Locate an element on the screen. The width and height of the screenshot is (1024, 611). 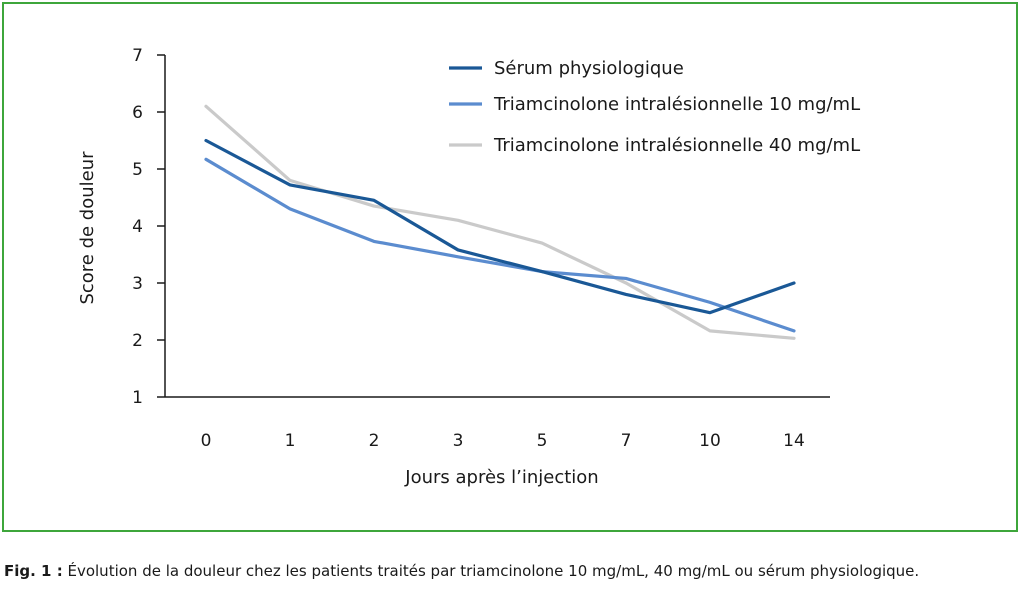
y-axis-title: Score de douleur is located at coordinates (87, 228).